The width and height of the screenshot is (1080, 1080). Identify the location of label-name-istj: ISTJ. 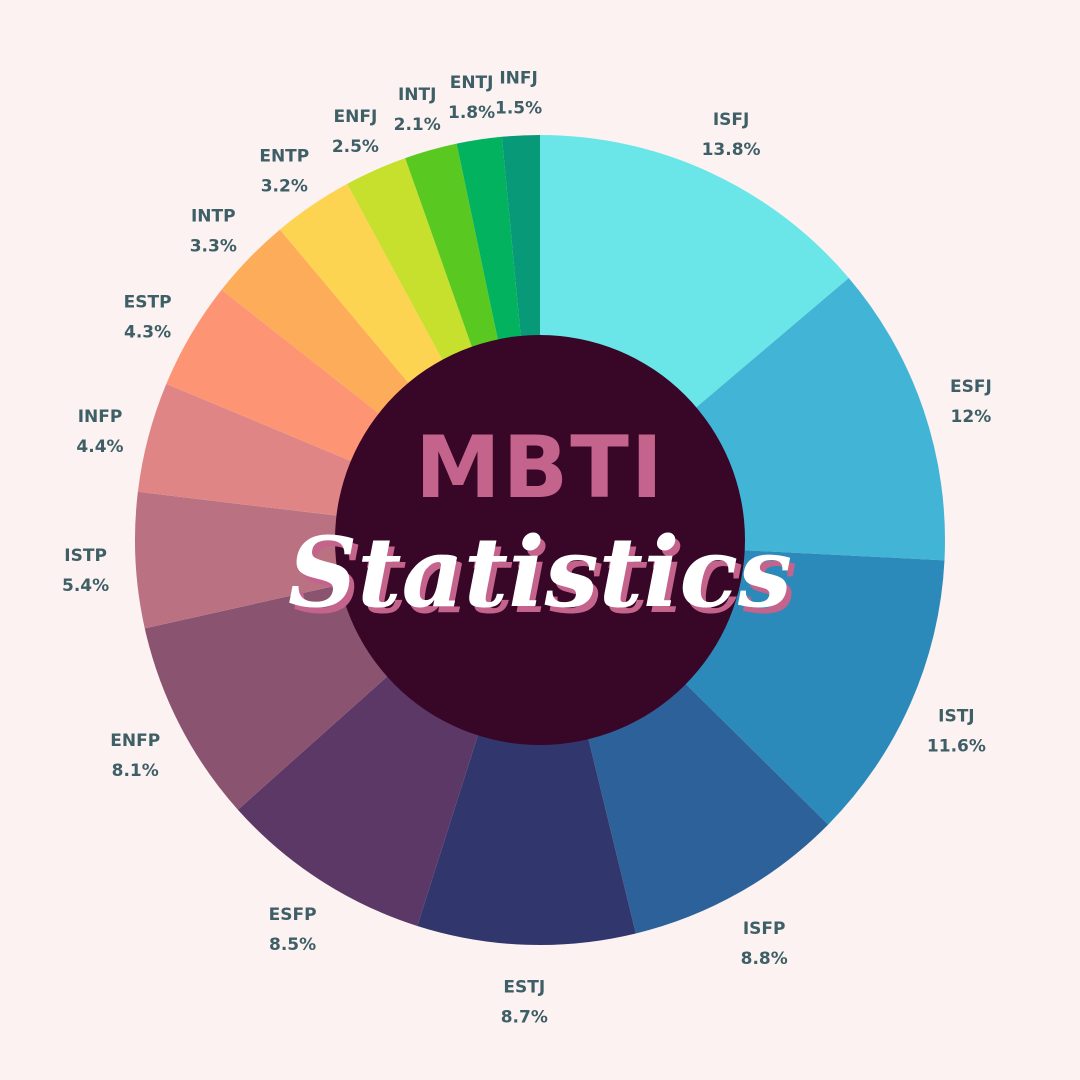
(956, 716).